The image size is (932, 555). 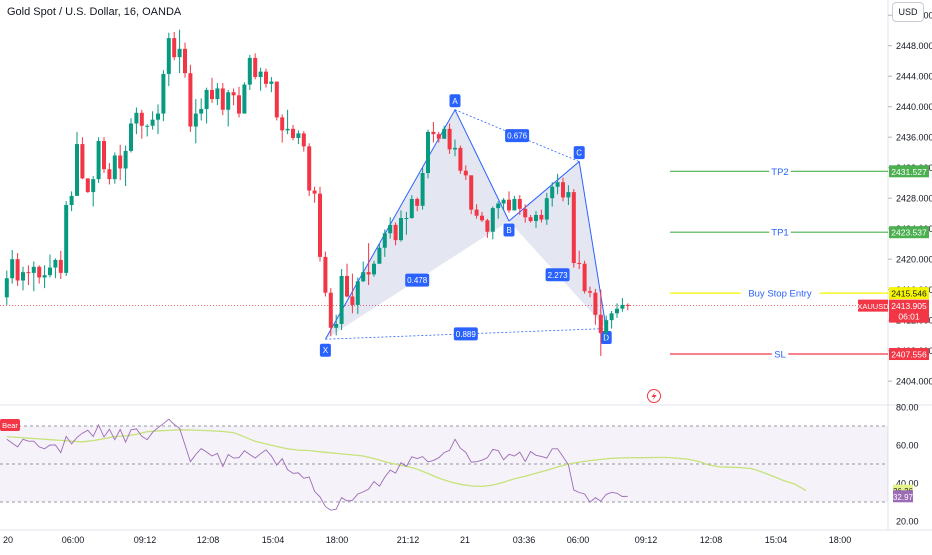 I want to click on price-tick-label: 2448.000, so click(x=914, y=46).